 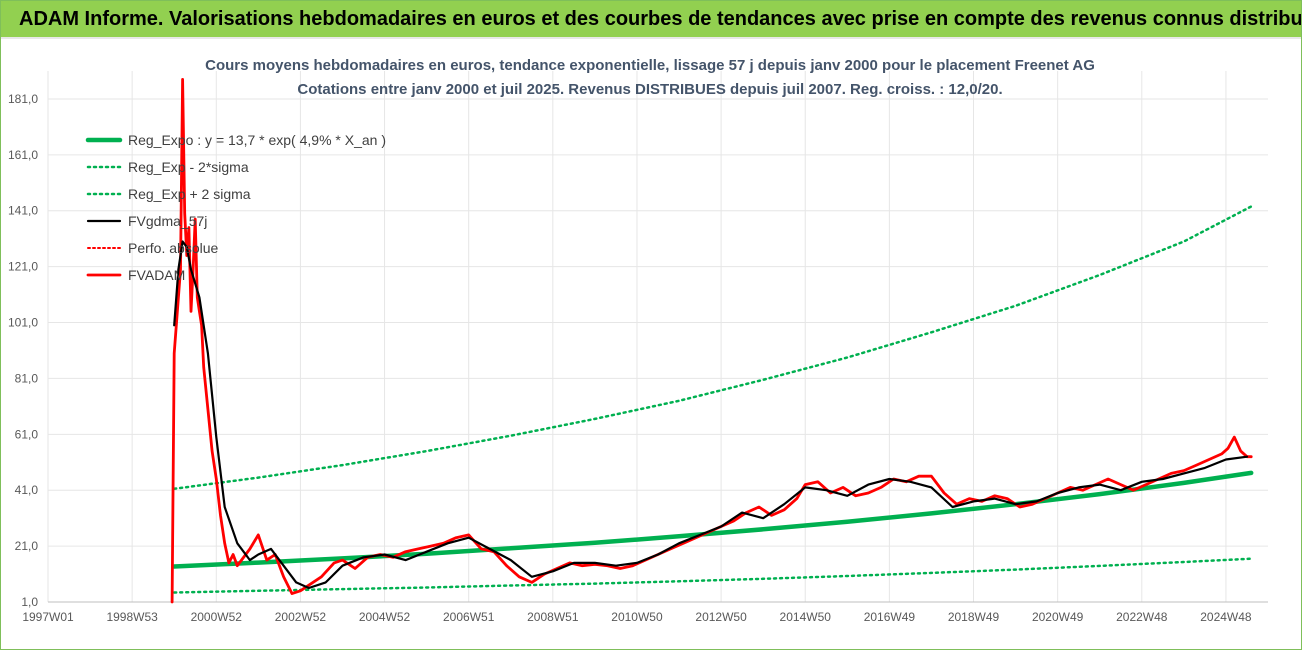 I want to click on legend-label: FVADAM, so click(x=156, y=275).